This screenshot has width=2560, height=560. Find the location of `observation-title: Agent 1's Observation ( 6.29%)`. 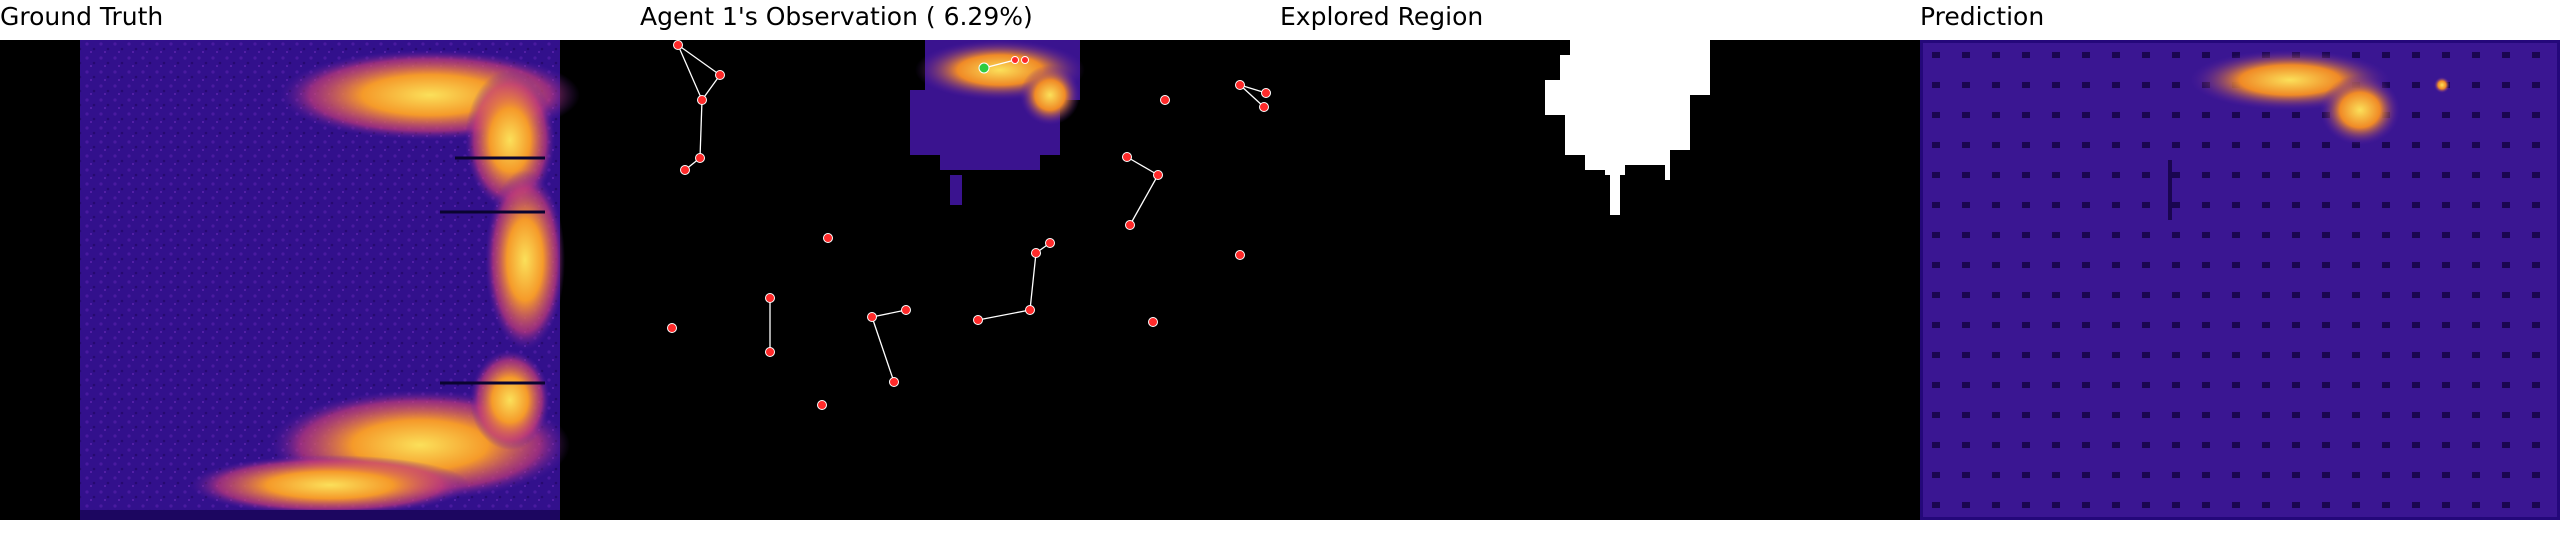

observation-title: Agent 1's Observation ( 6.29%) is located at coordinates (836, 16).